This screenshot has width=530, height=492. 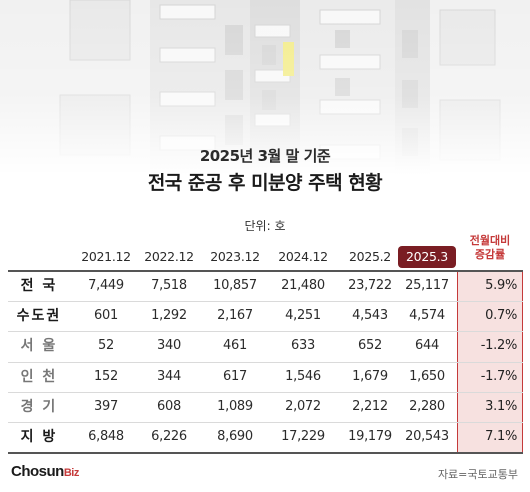 What do you see at coordinates (370, 406) in the screenshot?
I see `table-cell: 2,212` at bounding box center [370, 406].